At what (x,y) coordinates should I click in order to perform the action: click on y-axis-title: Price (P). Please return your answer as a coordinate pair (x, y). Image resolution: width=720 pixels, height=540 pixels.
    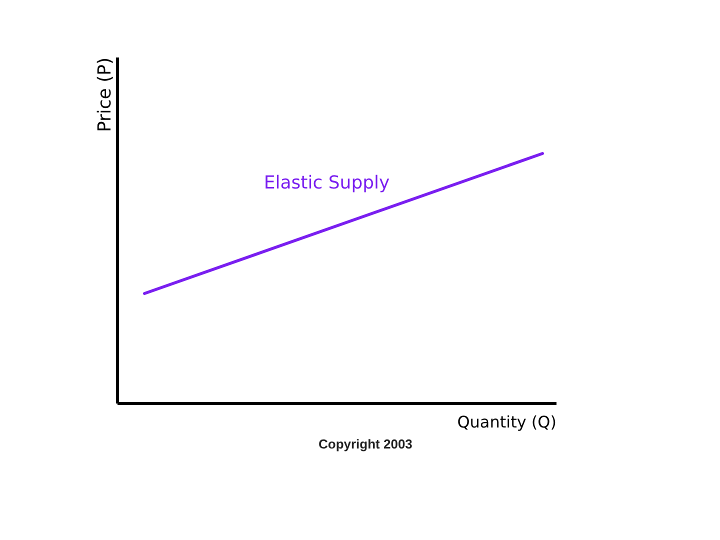
    Looking at the image, I should click on (105, 95).